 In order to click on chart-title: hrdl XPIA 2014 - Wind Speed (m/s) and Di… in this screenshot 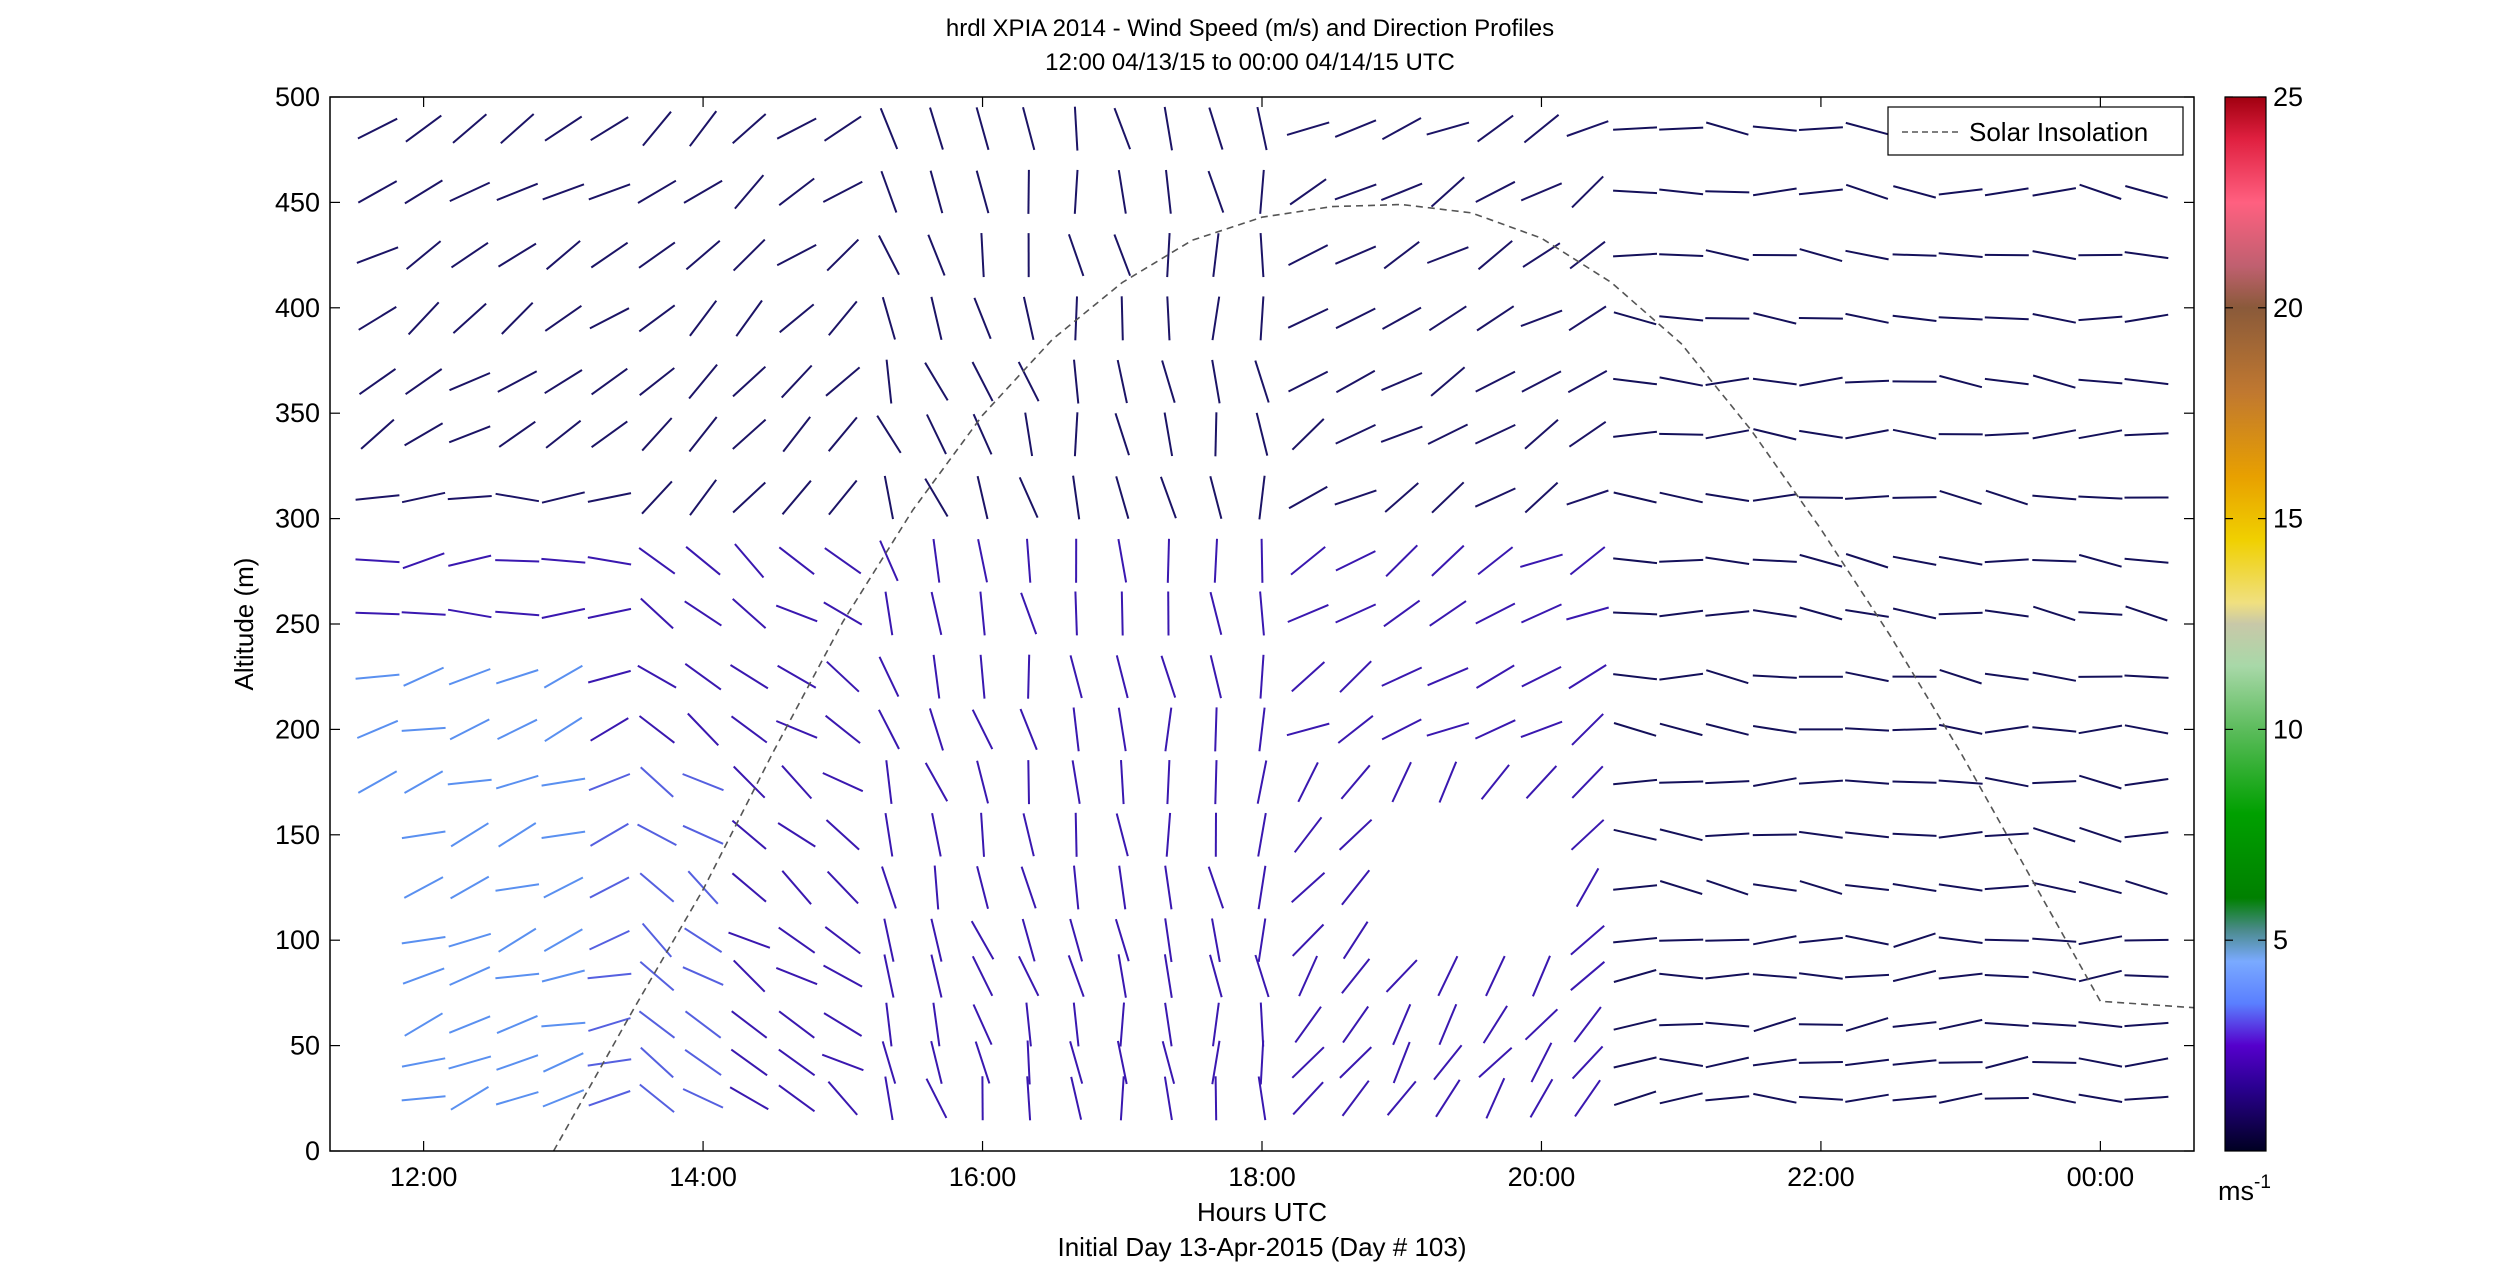, I will do `click(1250, 28)`.